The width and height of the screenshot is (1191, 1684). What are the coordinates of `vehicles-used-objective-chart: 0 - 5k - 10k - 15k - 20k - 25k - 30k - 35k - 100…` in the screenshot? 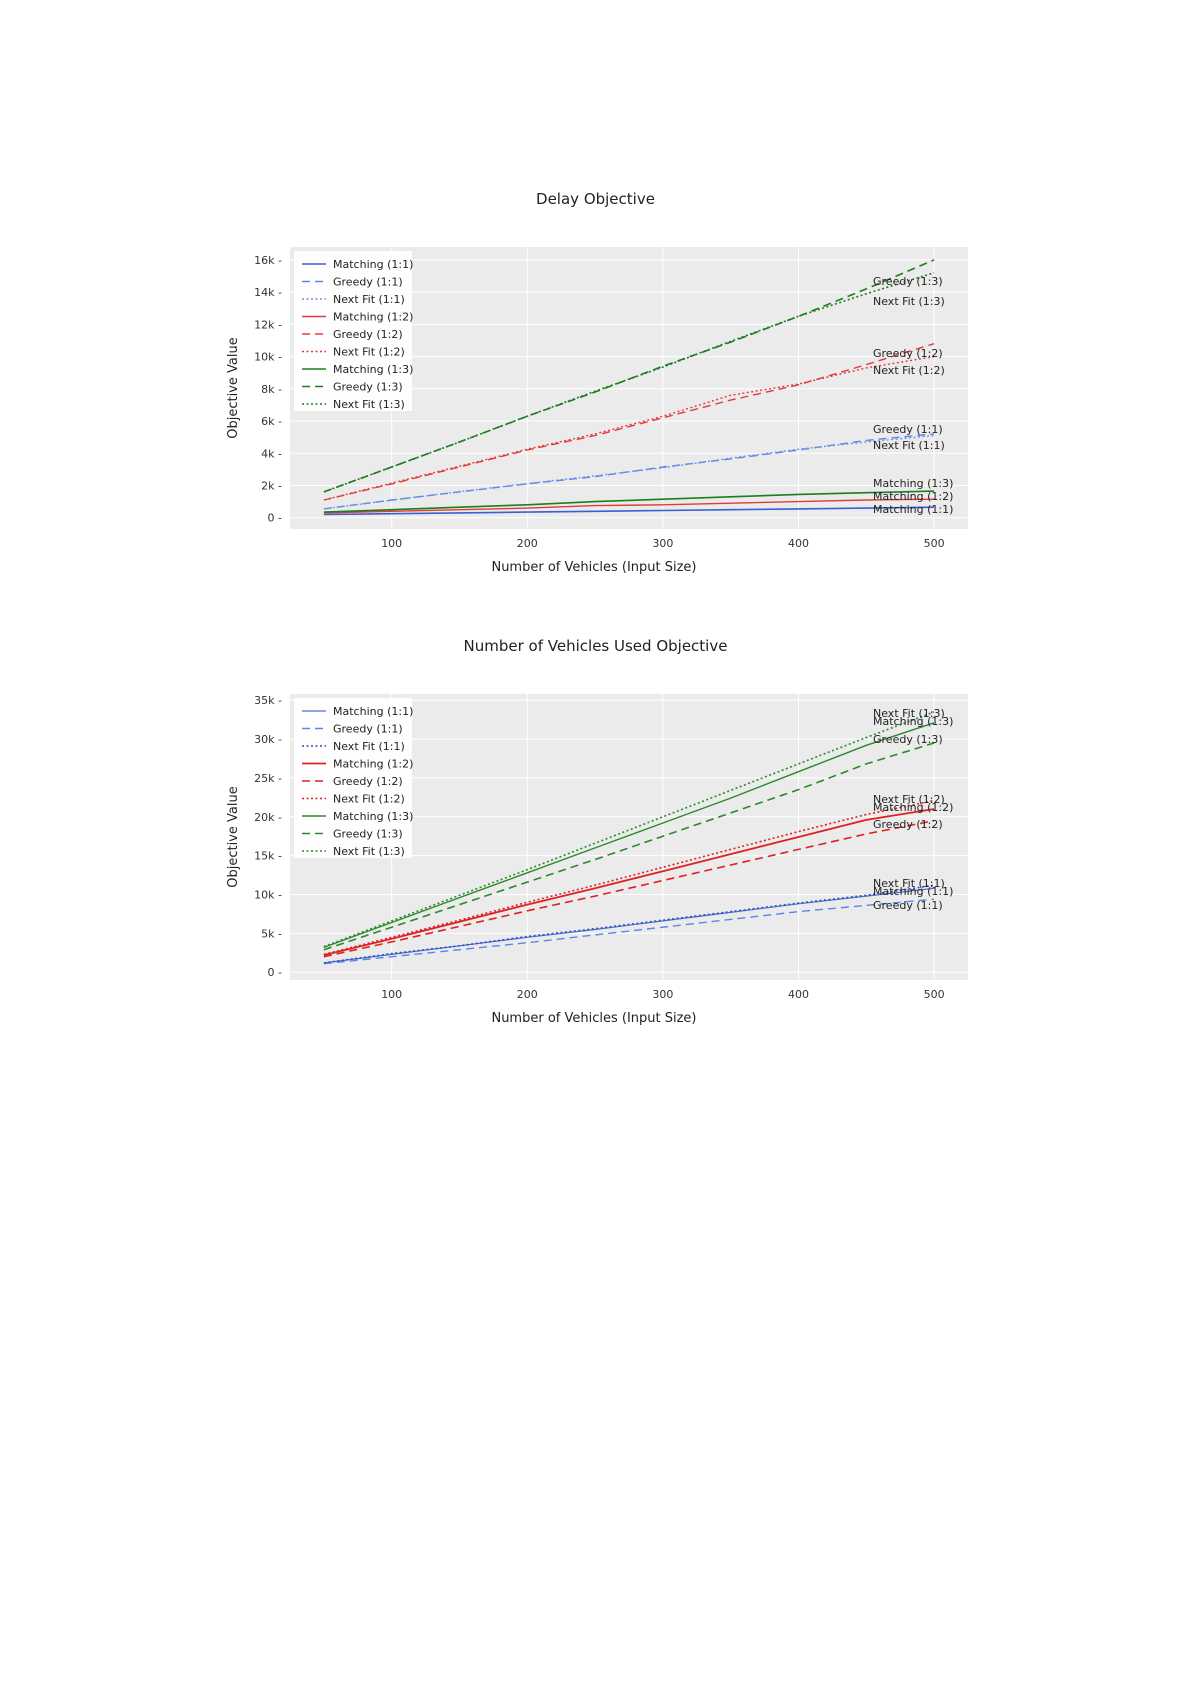 It's located at (597, 860).